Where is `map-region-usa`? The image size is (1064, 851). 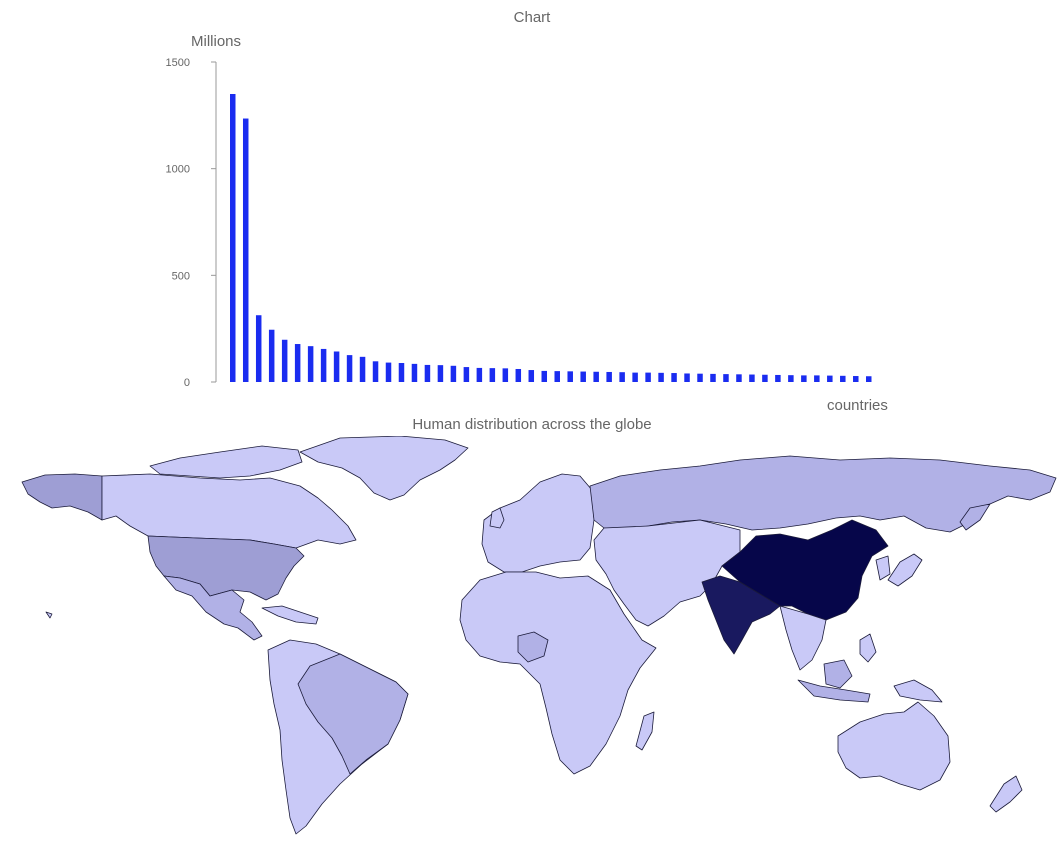 map-region-usa is located at coordinates (226, 568).